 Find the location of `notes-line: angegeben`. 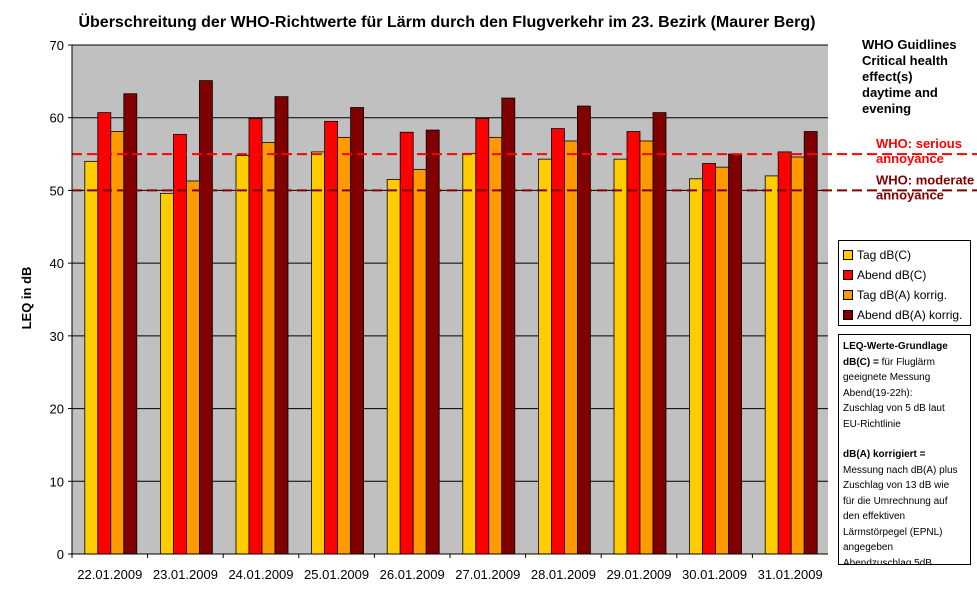

notes-line: angegeben is located at coordinates (868, 547).